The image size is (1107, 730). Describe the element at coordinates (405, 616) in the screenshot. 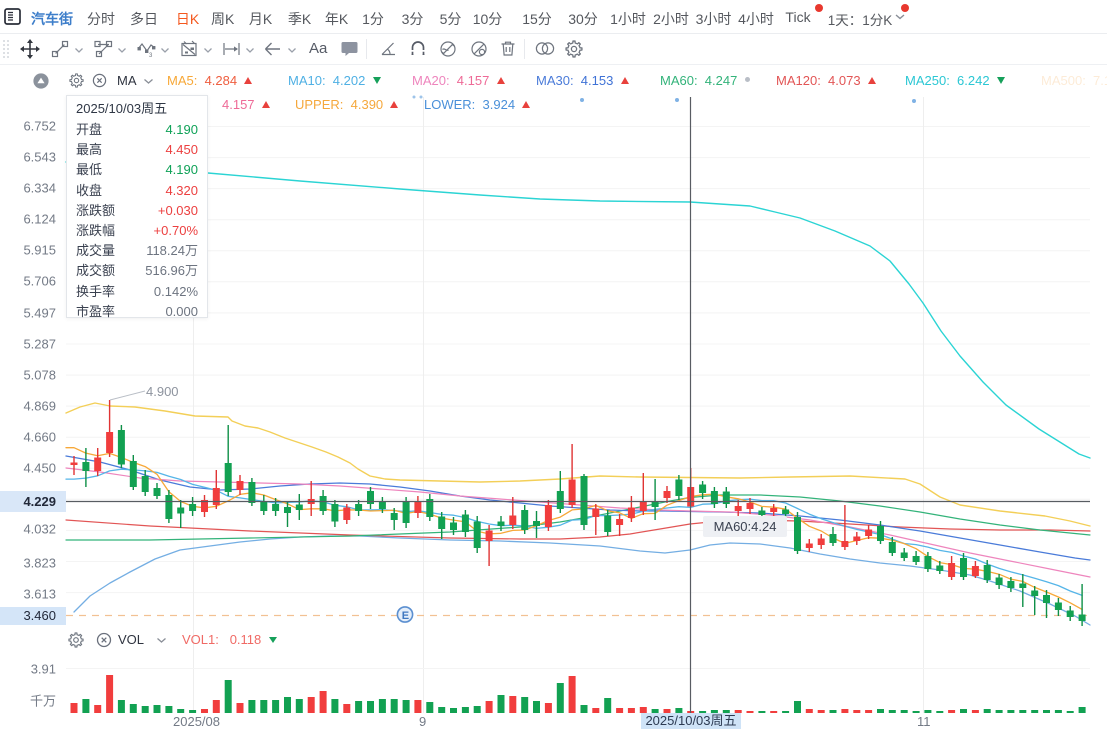

I see `svg-text: E` at that location.